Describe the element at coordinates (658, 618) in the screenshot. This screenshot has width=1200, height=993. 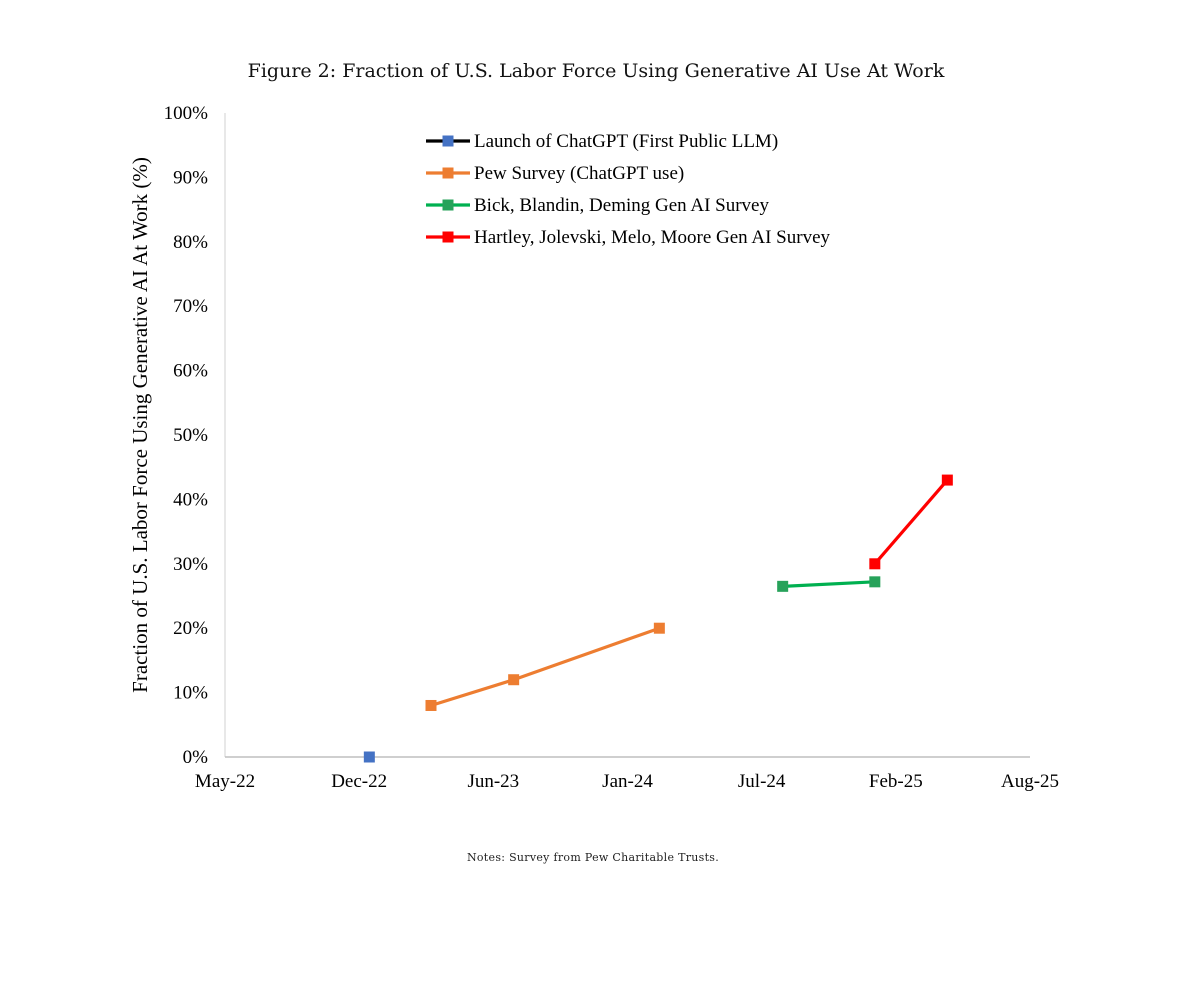
I see `chart-series` at that location.